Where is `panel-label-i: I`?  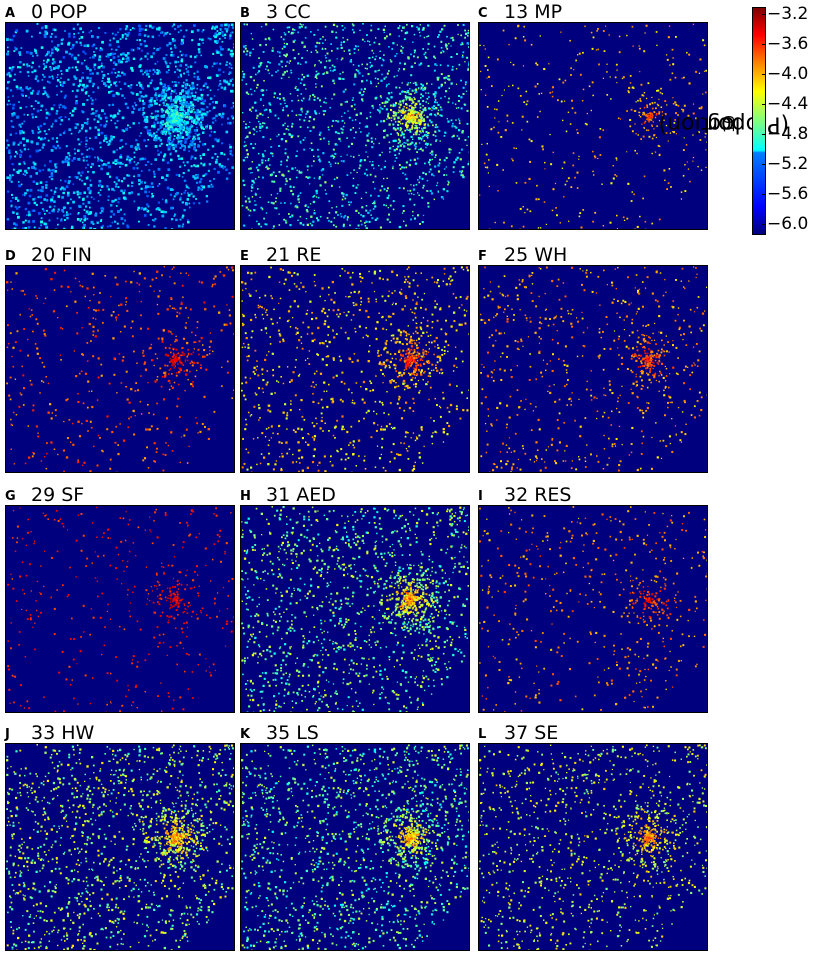 panel-label-i: I is located at coordinates (480, 496).